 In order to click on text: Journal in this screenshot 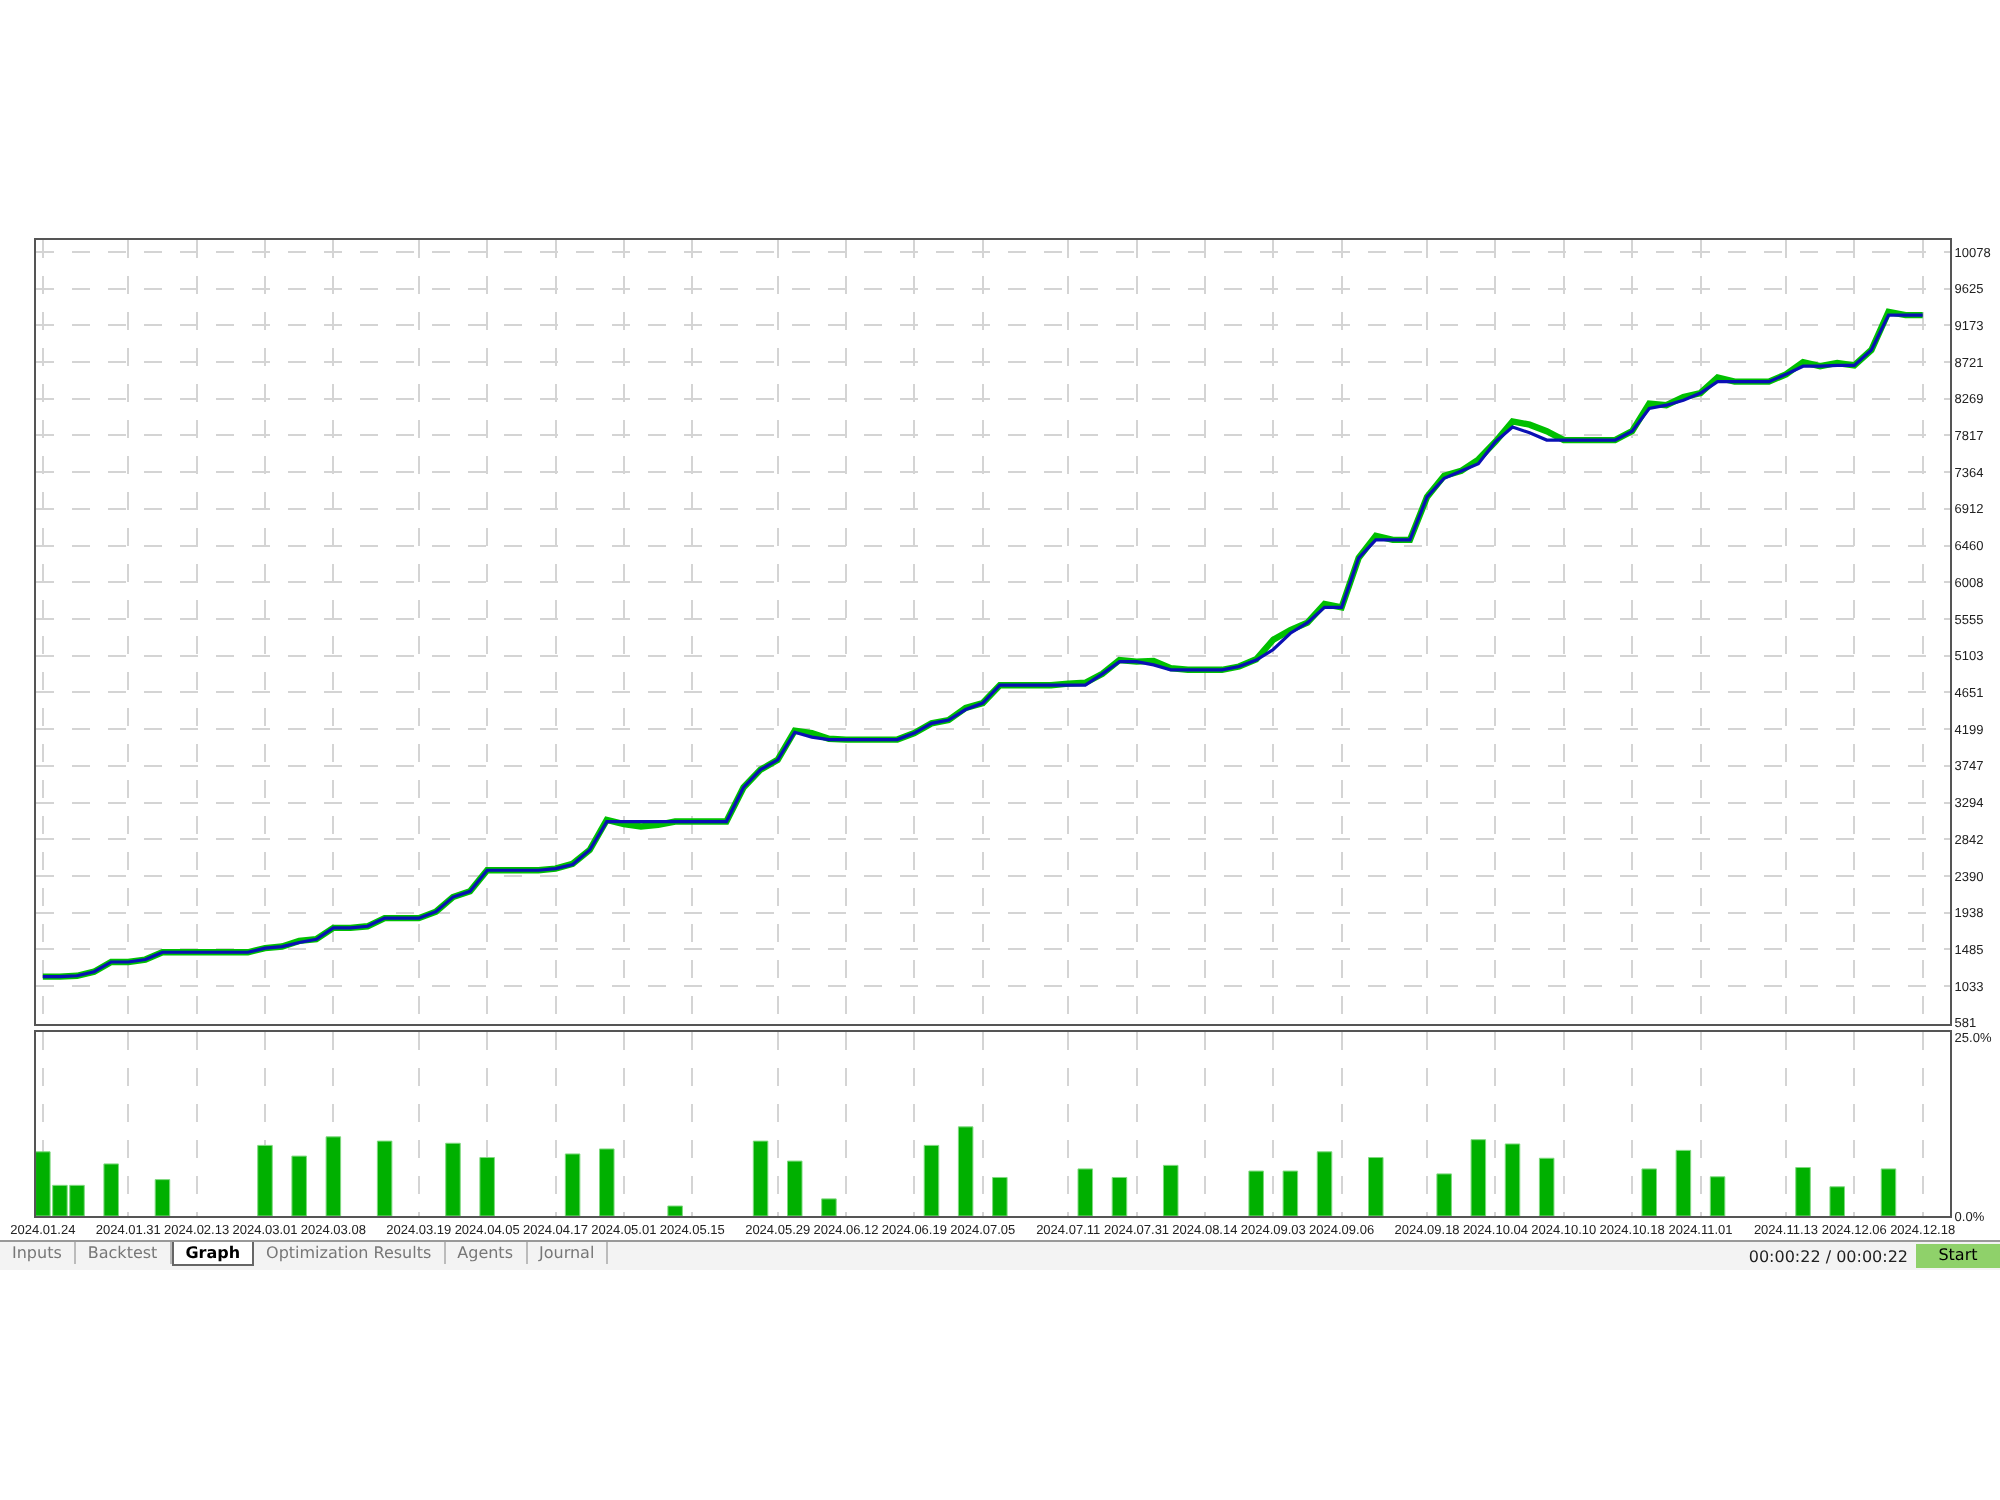, I will do `click(568, 1253)`.